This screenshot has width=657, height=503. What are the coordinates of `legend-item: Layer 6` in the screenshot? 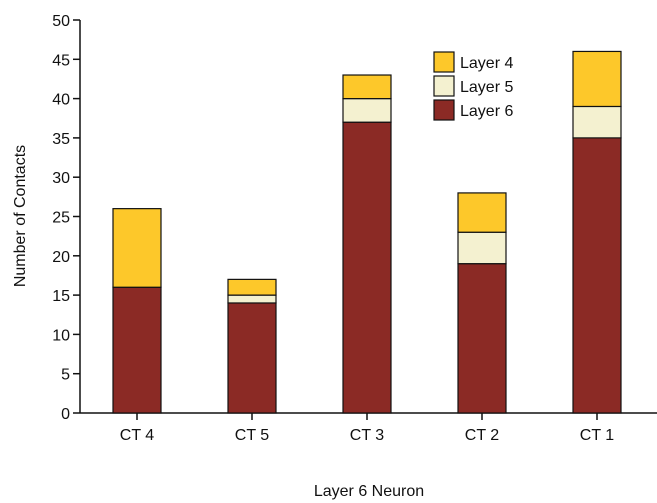 It's located at (473, 110).